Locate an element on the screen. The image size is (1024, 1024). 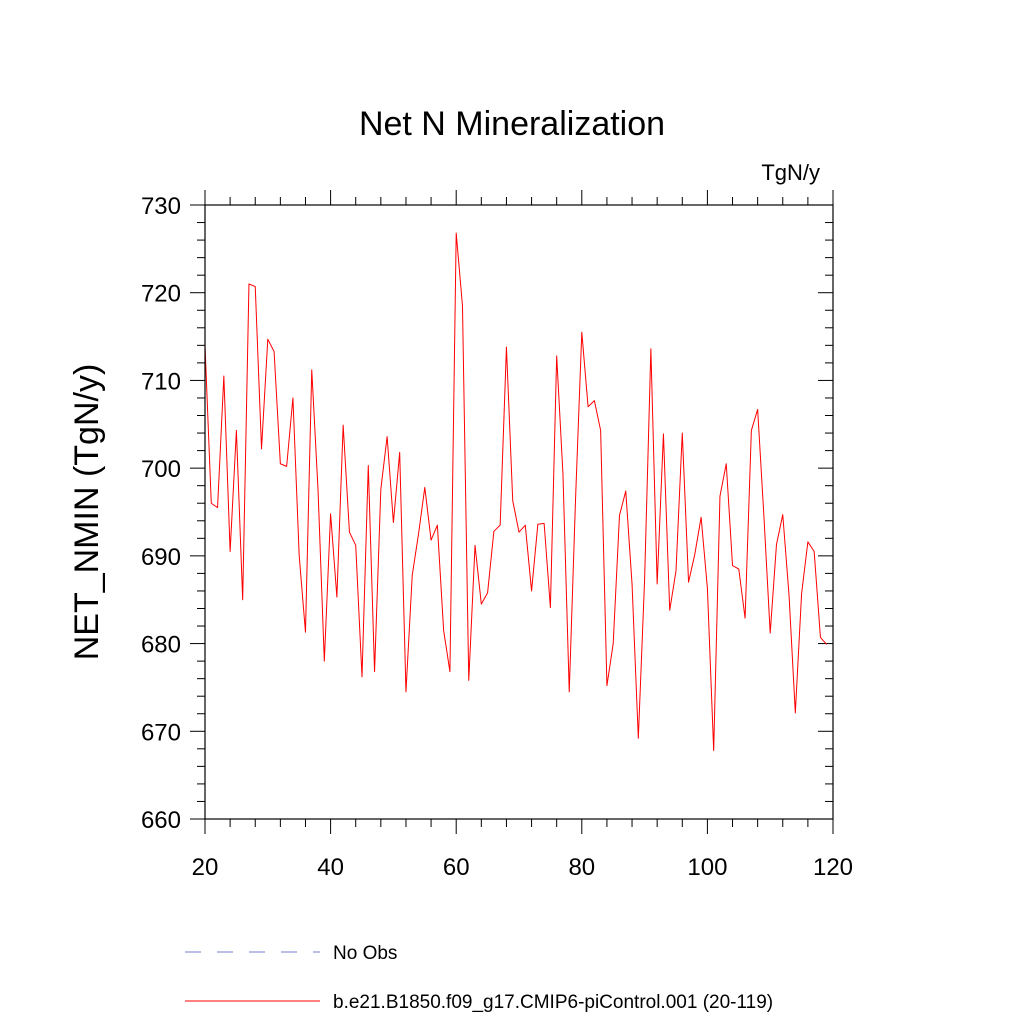
x-tick-label: 60 is located at coordinates (456, 867).